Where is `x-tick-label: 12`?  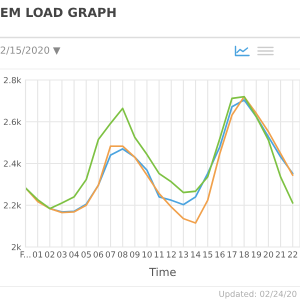 x-tick-label: 12 is located at coordinates (171, 254).